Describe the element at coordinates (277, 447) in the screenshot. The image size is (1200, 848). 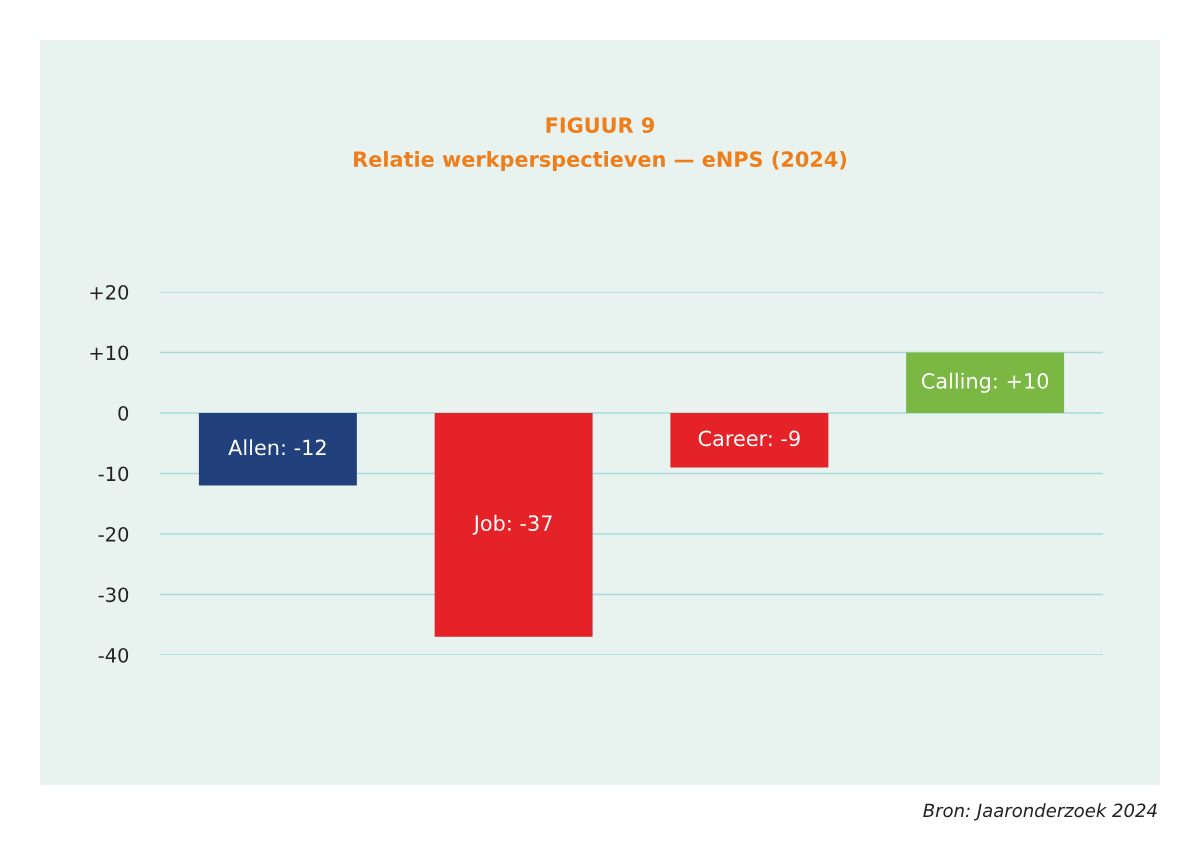
I see `data-label: Allen: -12` at that location.